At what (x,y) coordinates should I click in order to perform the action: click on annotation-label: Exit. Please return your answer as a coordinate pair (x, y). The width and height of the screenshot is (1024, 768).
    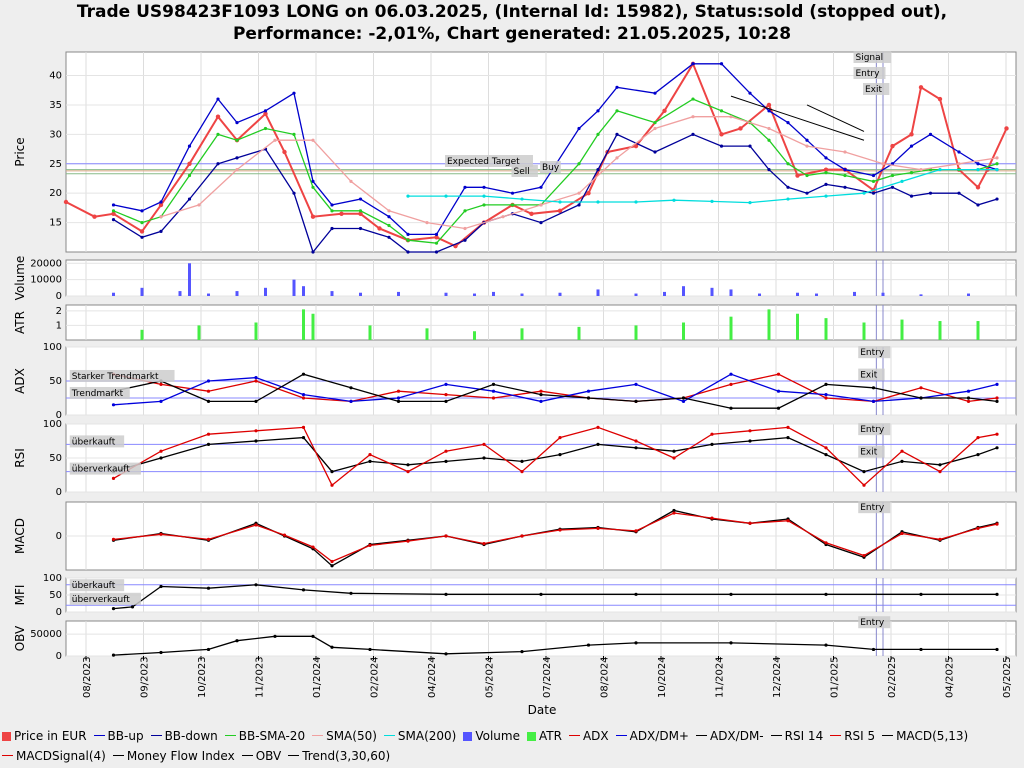
    Looking at the image, I should click on (874, 90).